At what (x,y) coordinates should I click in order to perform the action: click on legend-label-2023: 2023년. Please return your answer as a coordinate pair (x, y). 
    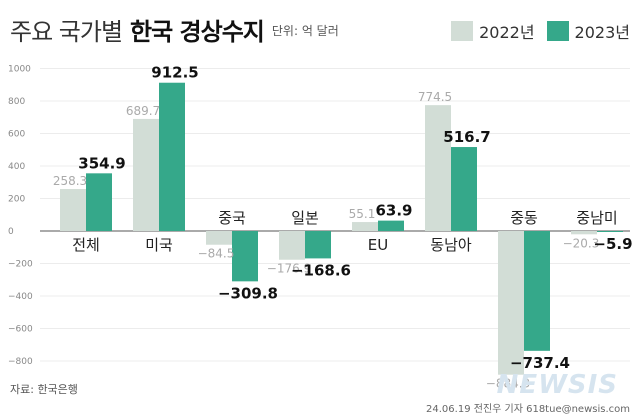
    Looking at the image, I should click on (602, 32).